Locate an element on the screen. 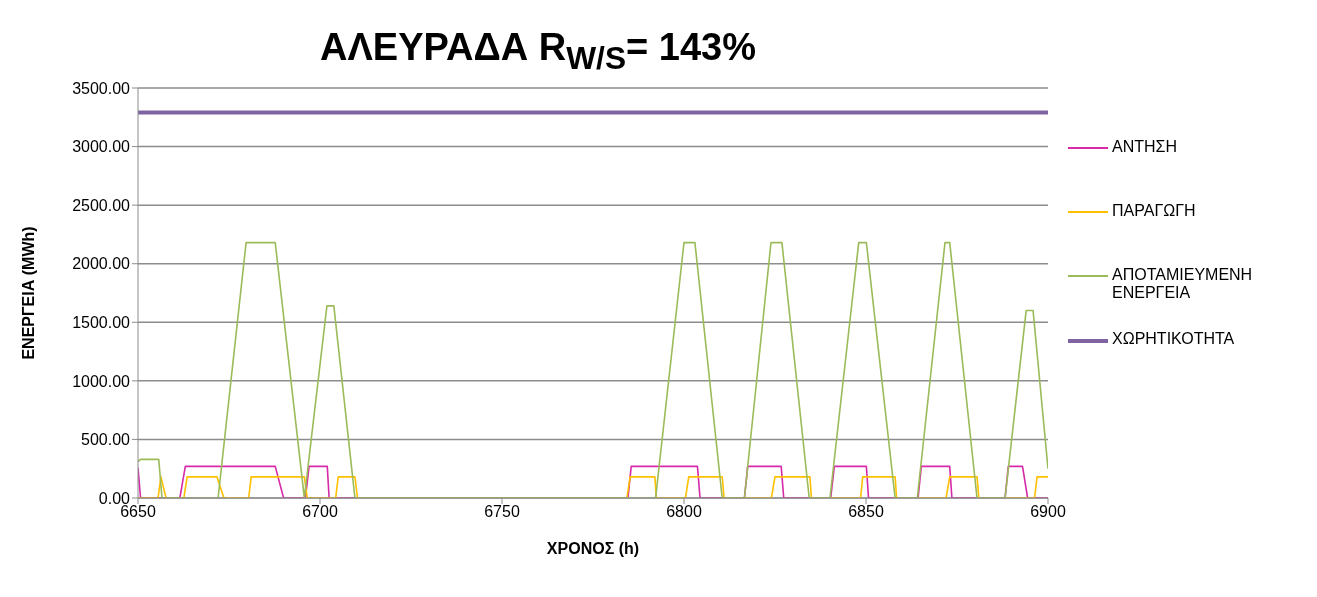  legend-label: ΧΩΡΗΤΙΚΟΤΗΤΑ is located at coordinates (1174, 339).